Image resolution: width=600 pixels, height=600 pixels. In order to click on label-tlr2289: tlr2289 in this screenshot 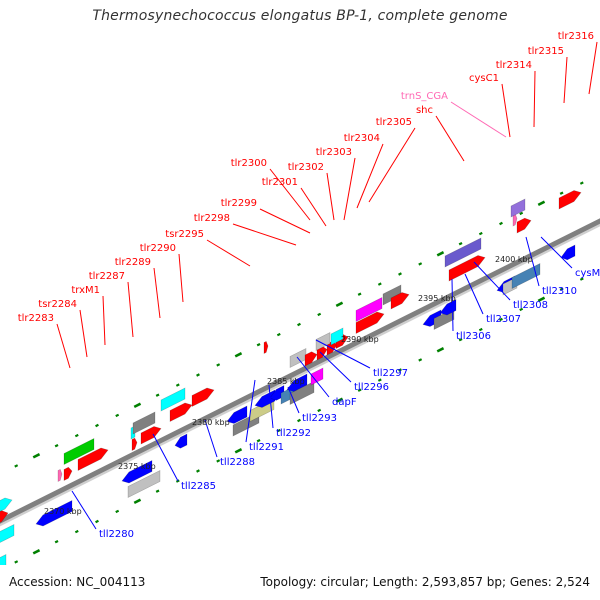, I will do `click(133, 262)`.